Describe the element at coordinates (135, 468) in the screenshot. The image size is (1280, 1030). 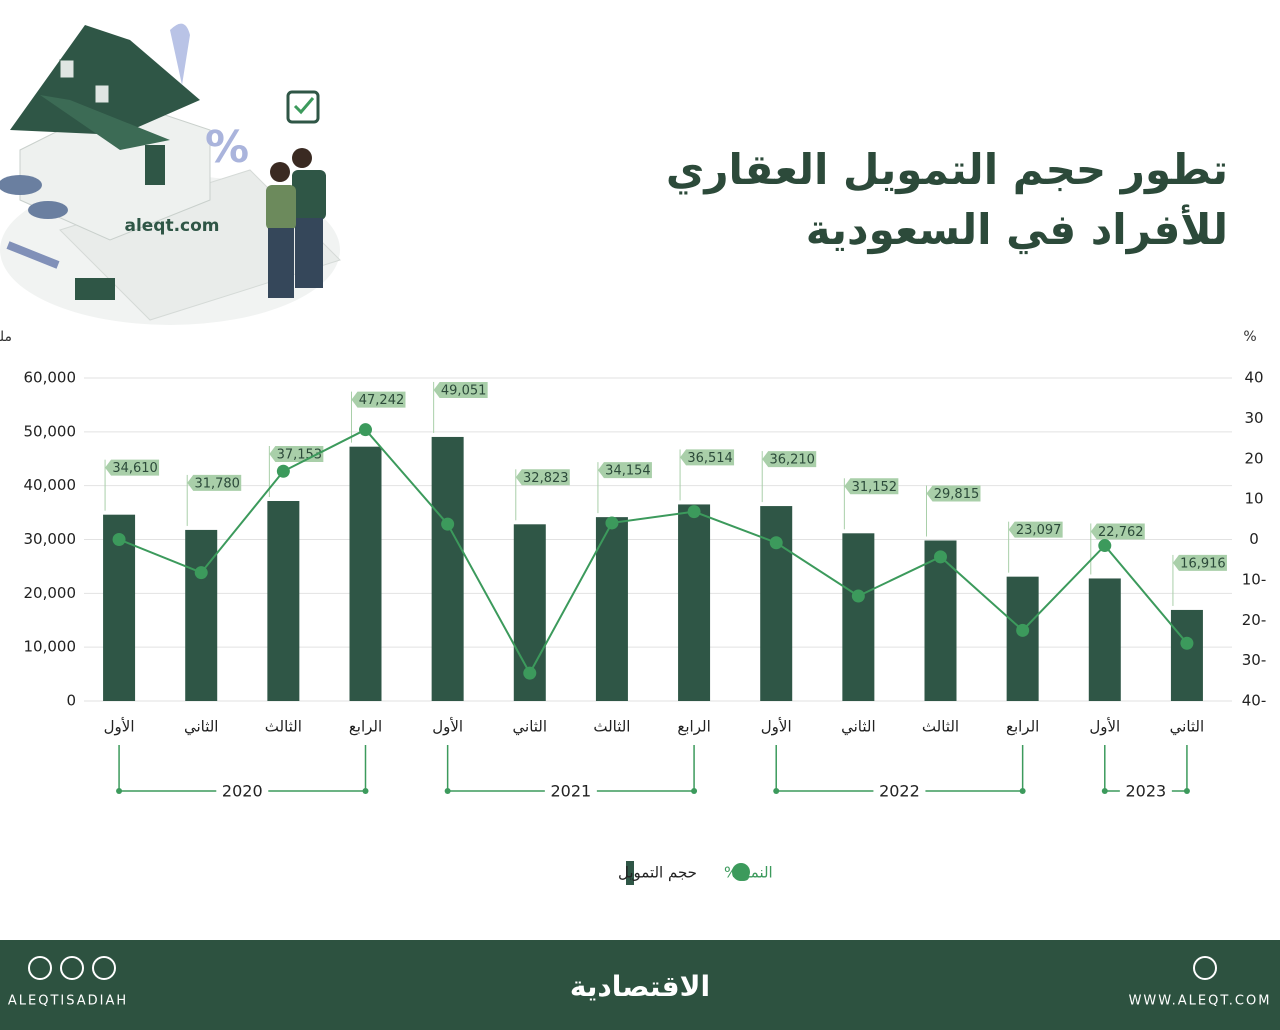
I see `value-label: 34,610` at that location.